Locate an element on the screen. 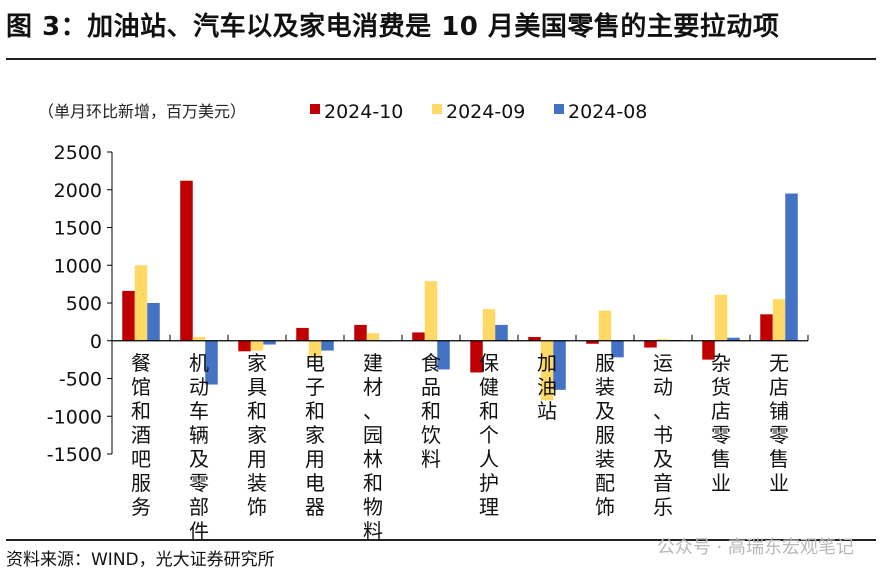 This screenshot has height=576, width=882. category-label-char: 杂 is located at coordinates (721, 363).